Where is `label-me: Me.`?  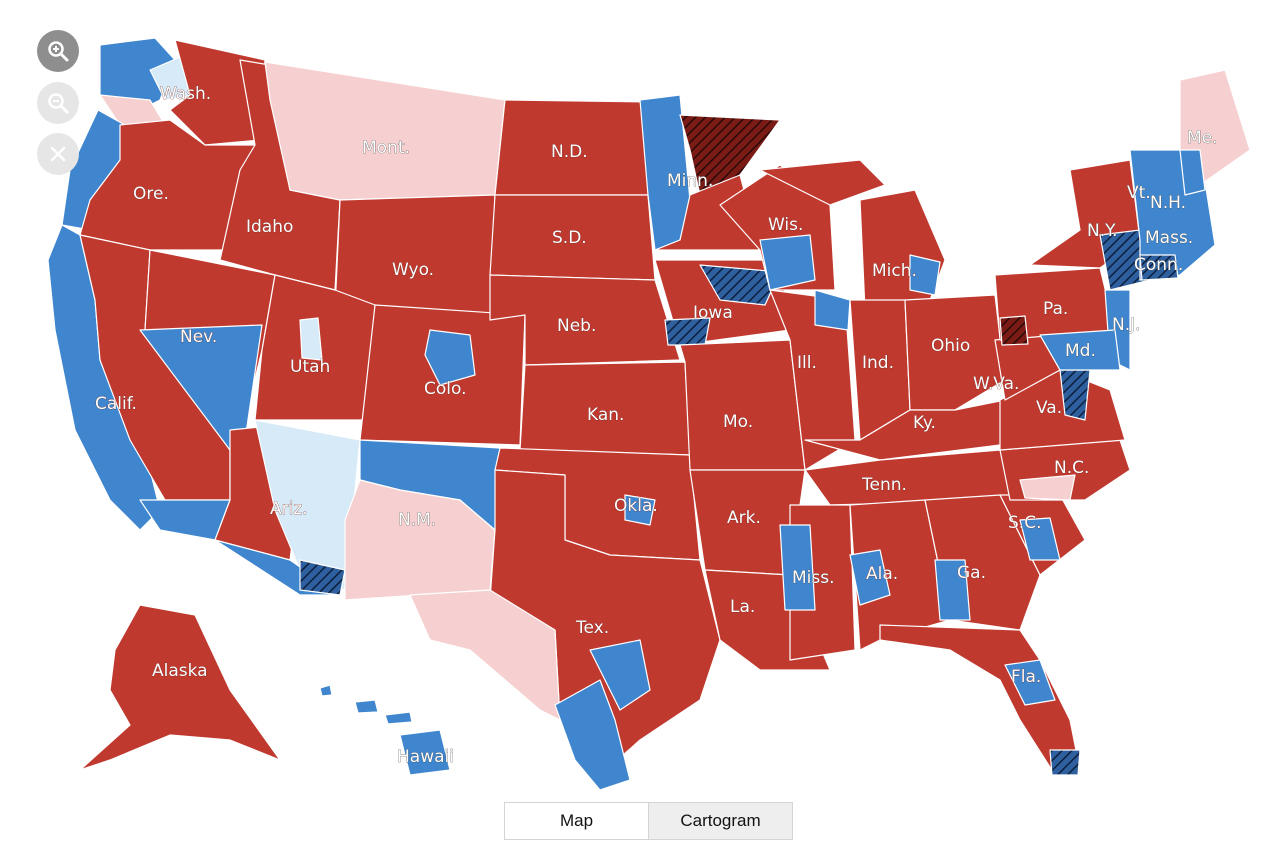 label-me: Me. is located at coordinates (1202, 138).